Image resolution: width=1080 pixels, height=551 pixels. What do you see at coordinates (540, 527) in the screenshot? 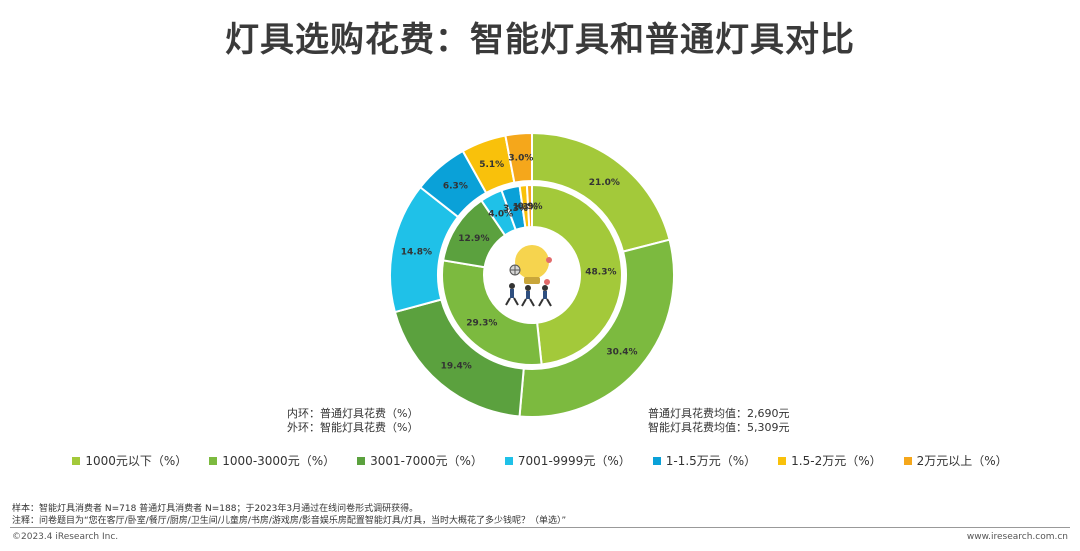
I see `footer-divider` at bounding box center [540, 527].